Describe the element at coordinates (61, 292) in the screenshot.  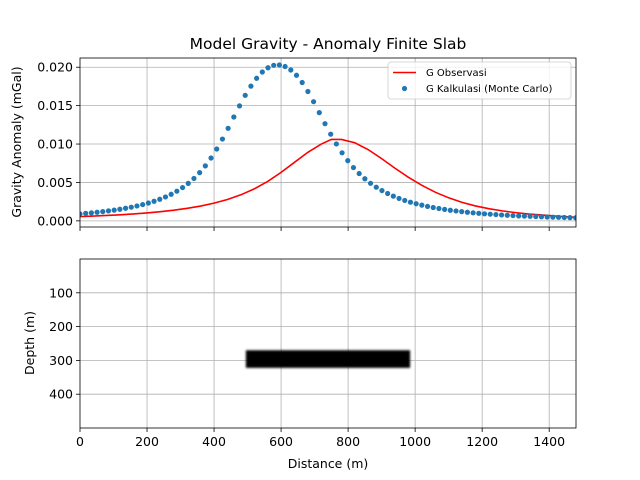
I see `depth-tick-label: 100` at that location.